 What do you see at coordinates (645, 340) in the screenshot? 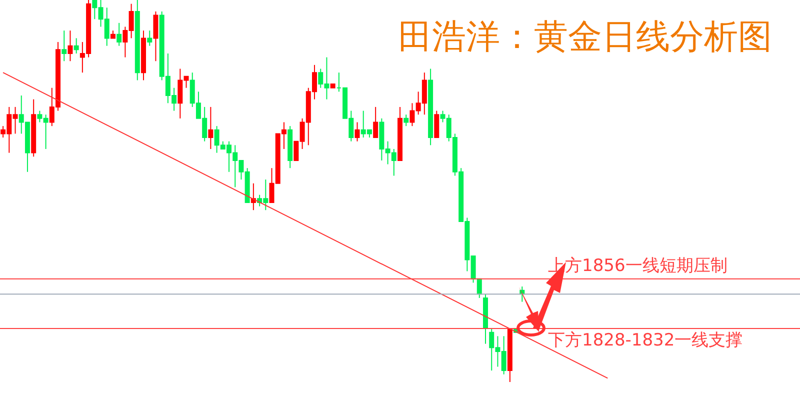
I see `ref-line-label: 下方1828-1832一线支撑` at bounding box center [645, 340].